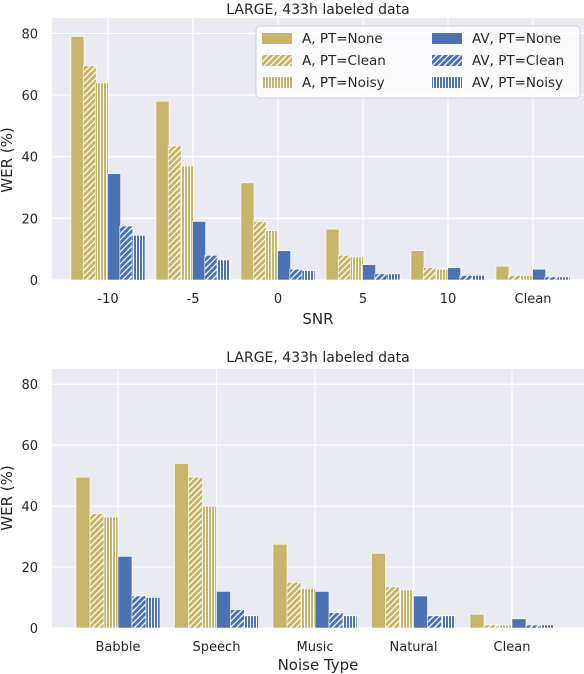 The width and height of the screenshot is (584, 674). I want to click on x-axis-label: Noise Type, so click(318, 665).